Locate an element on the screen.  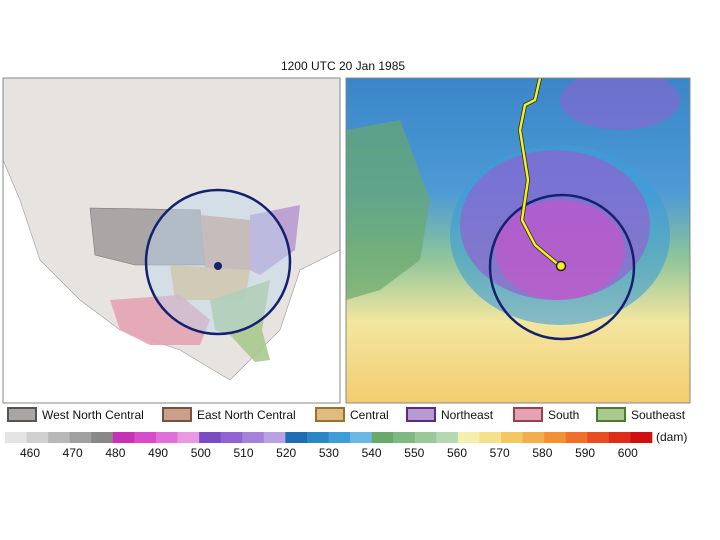
colorbar-tick-label: 510 is located at coordinates (243, 453).